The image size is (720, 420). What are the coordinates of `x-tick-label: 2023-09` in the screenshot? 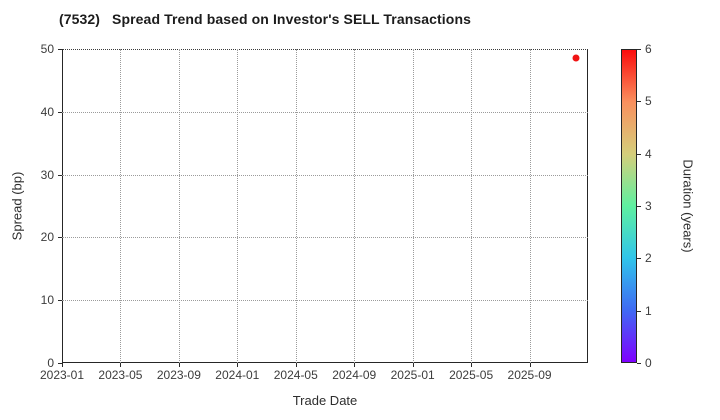 It's located at (178, 375).